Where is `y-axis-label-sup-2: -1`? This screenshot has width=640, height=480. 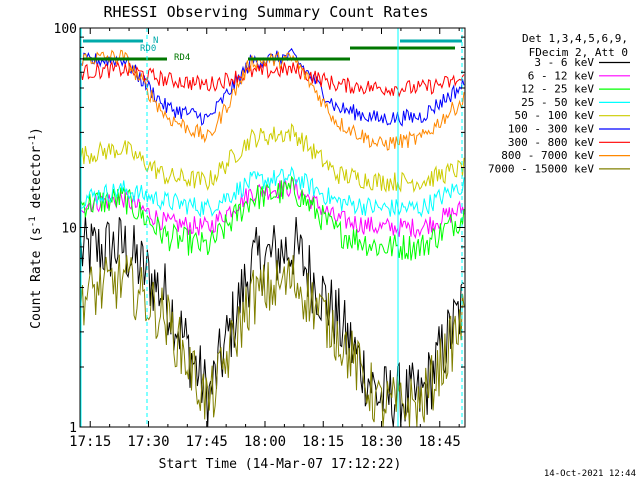 y-axis-label-sup-2: -1 is located at coordinates (33, 140).